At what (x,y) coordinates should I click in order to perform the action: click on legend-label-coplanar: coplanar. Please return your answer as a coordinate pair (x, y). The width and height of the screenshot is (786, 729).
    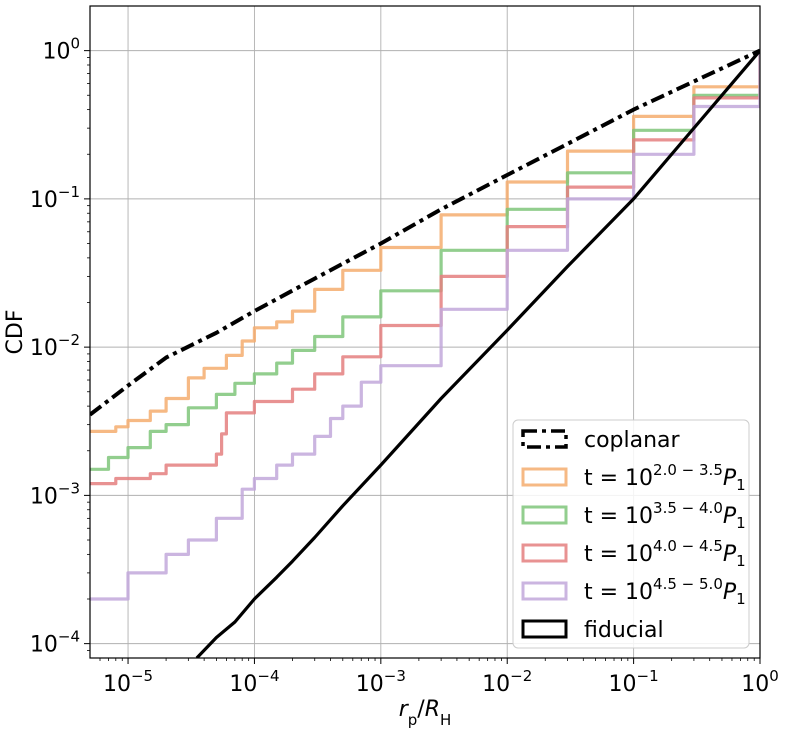
    Looking at the image, I should click on (632, 440).